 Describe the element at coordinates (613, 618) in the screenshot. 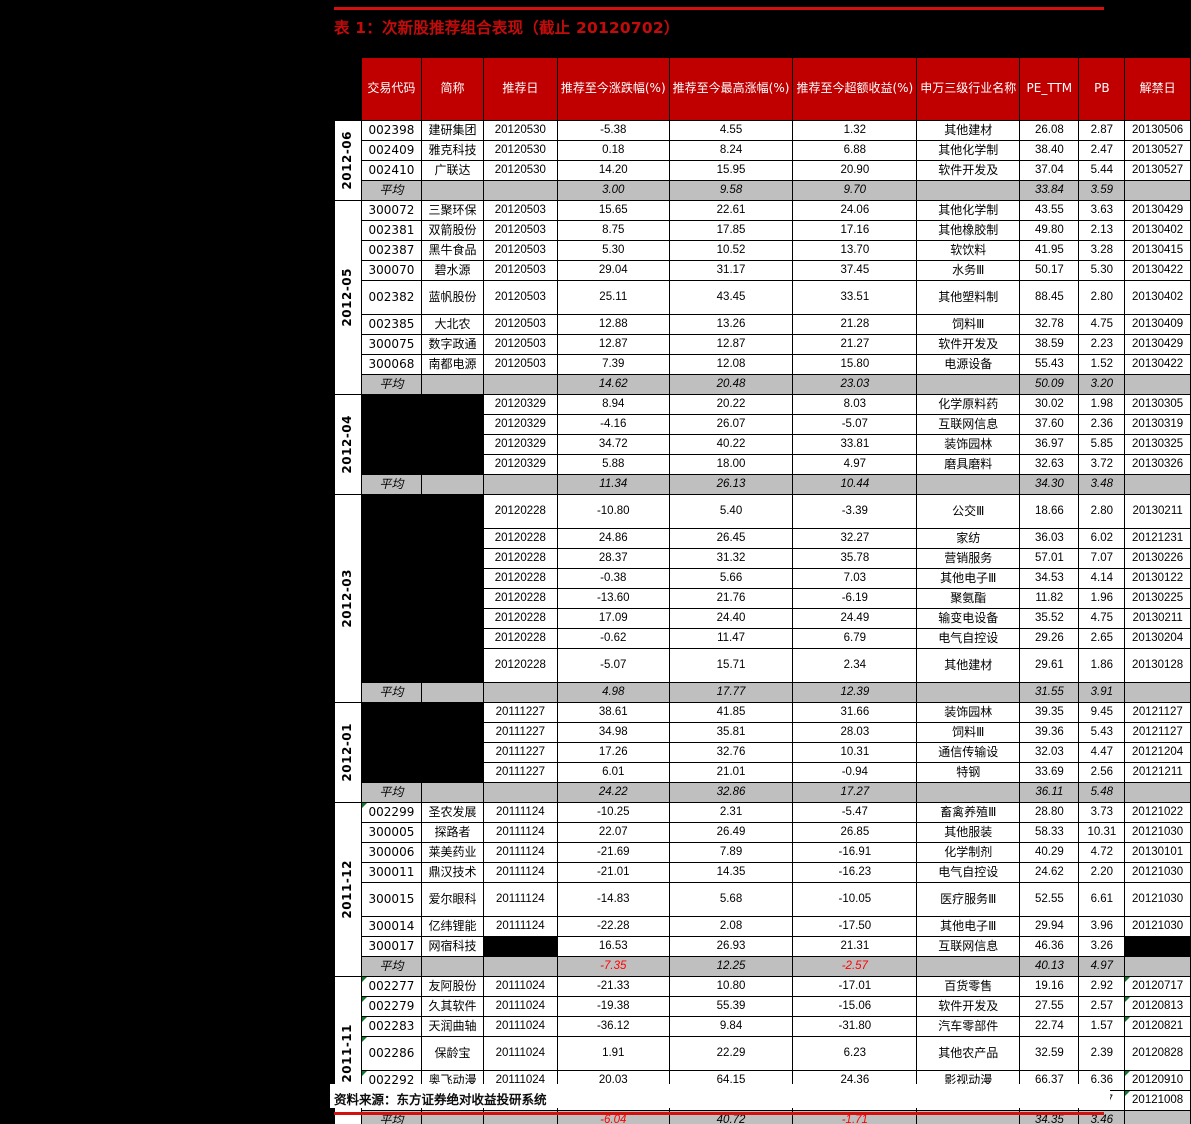

I see `cell-change: 17.09` at that location.